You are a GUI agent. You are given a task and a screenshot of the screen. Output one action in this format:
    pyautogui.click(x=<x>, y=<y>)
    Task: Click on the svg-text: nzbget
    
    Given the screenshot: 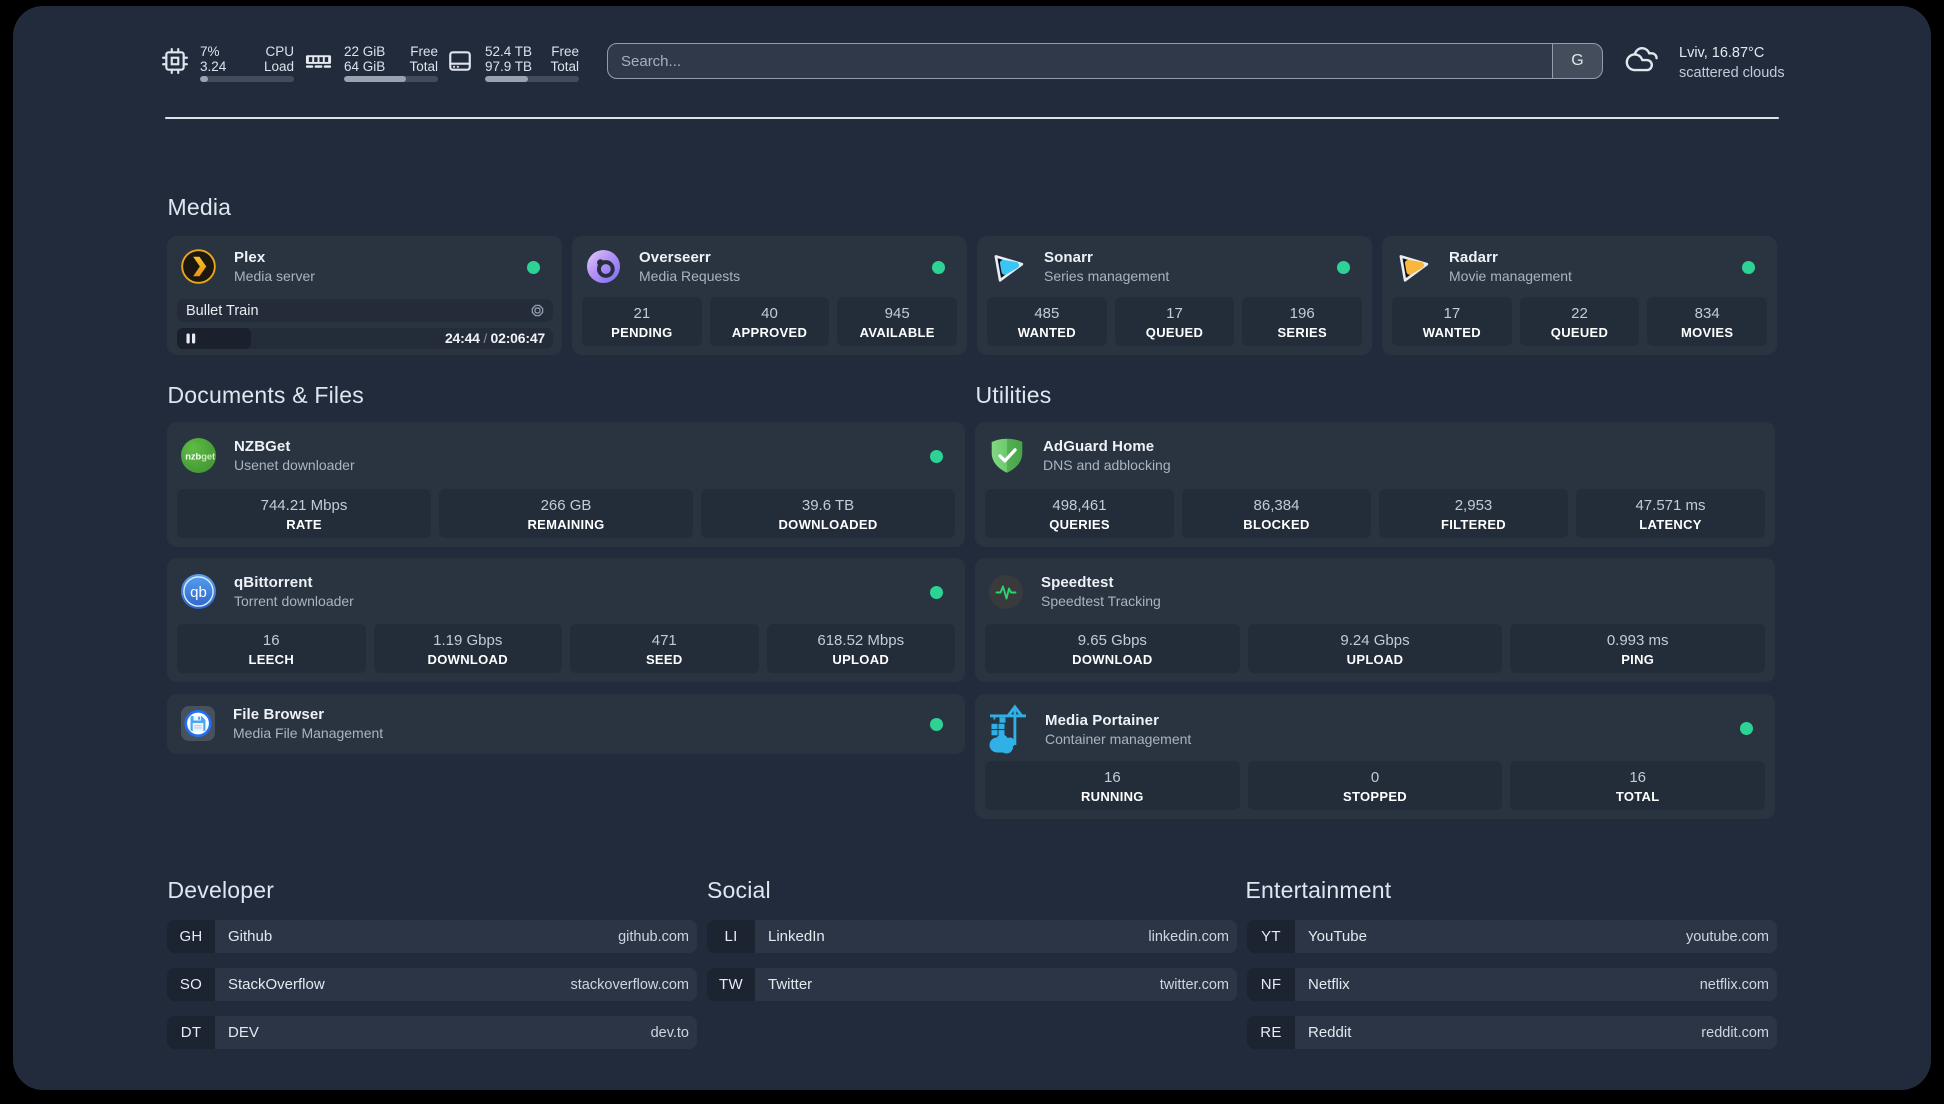 What is the action you would take?
    pyautogui.click(x=200, y=457)
    